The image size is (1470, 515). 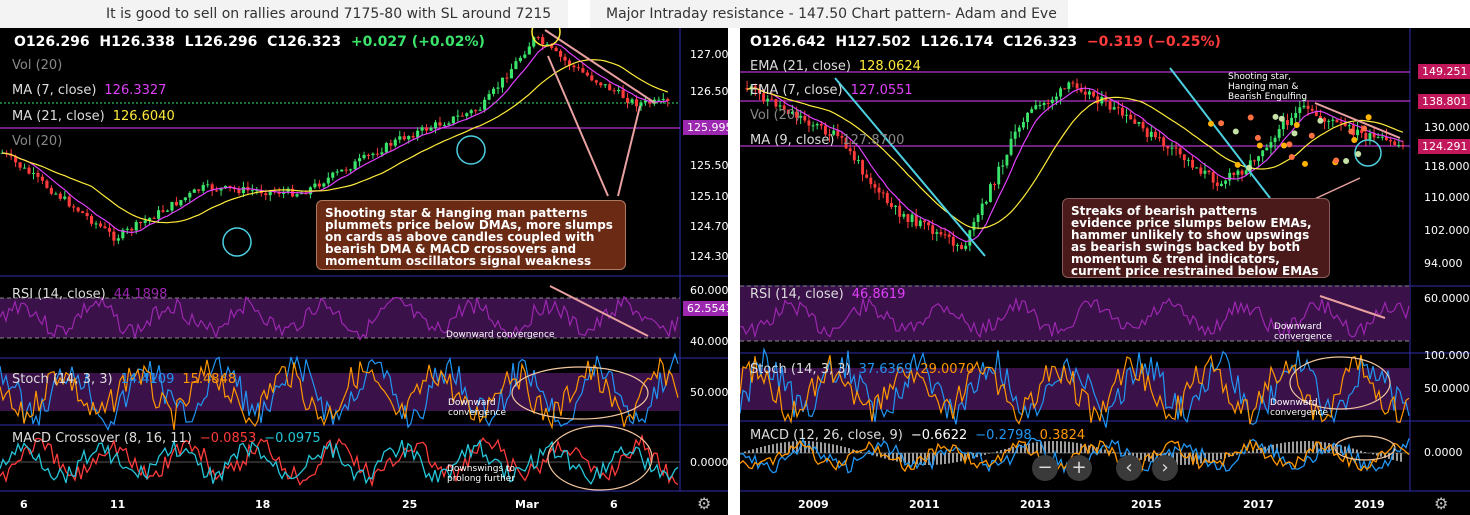 I want to click on left-rsi-tag: 62.5541, so click(x=705, y=308).